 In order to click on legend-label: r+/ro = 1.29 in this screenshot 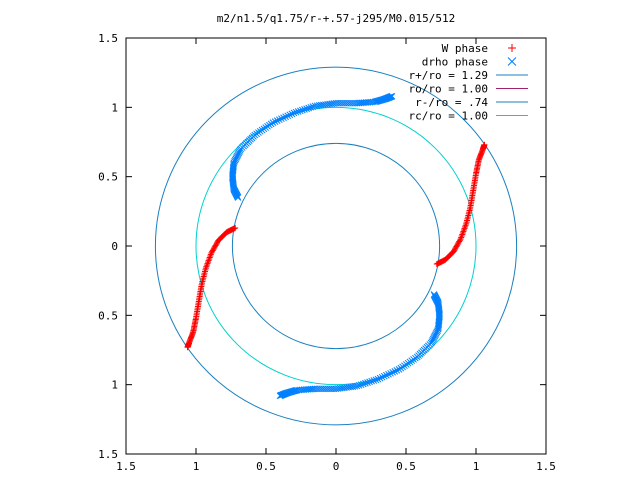, I will do `click(448, 75)`.